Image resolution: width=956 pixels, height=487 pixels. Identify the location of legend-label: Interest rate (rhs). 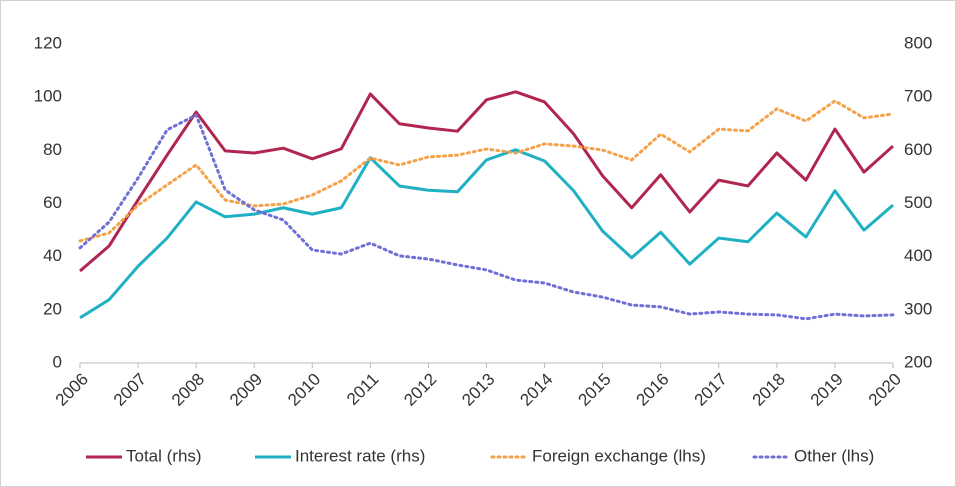
(360, 455).